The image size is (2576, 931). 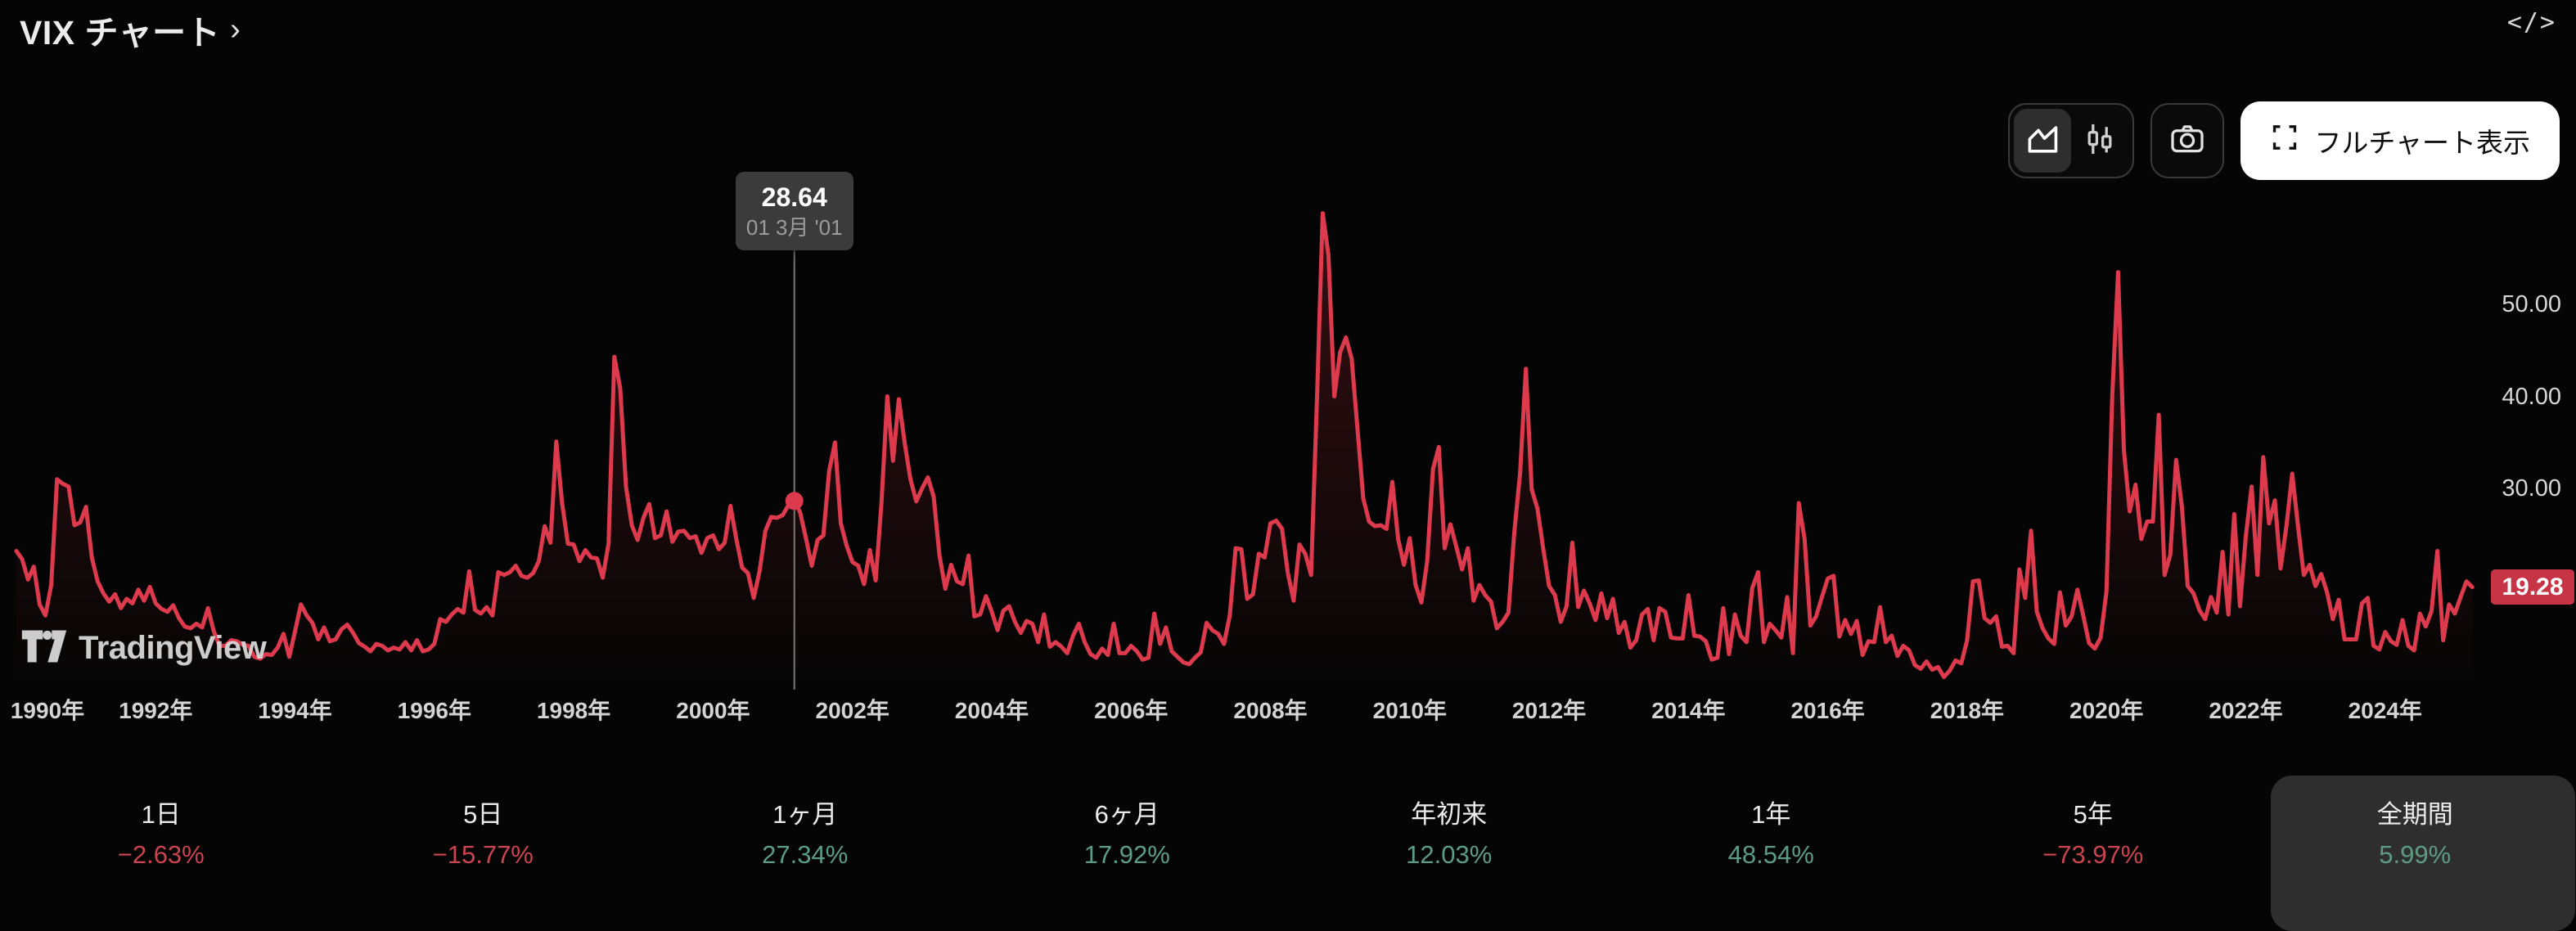 I want to click on fullscreen-icon, so click(x=2284, y=141).